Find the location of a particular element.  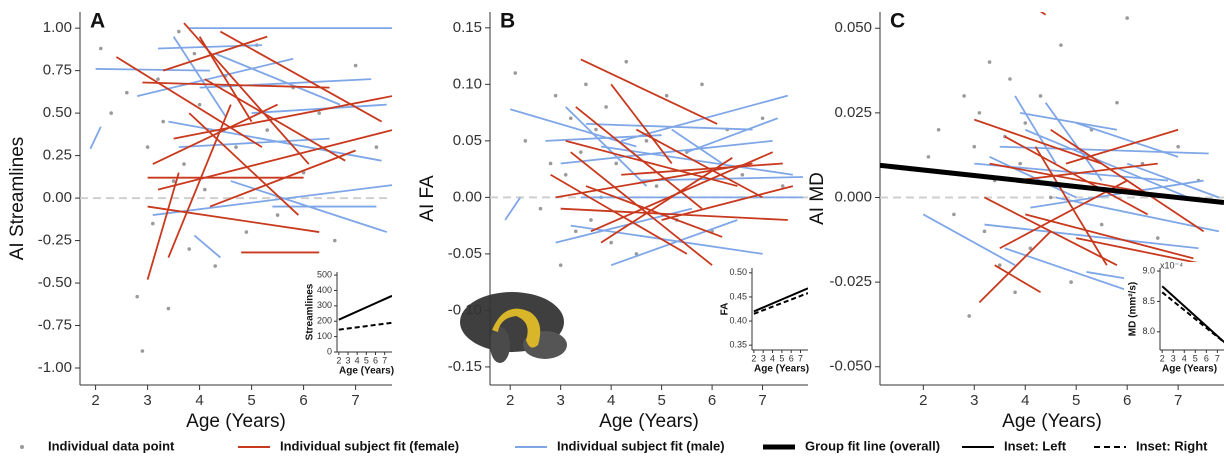

inset-x-tick-label: 6 is located at coordinates (791, 358).